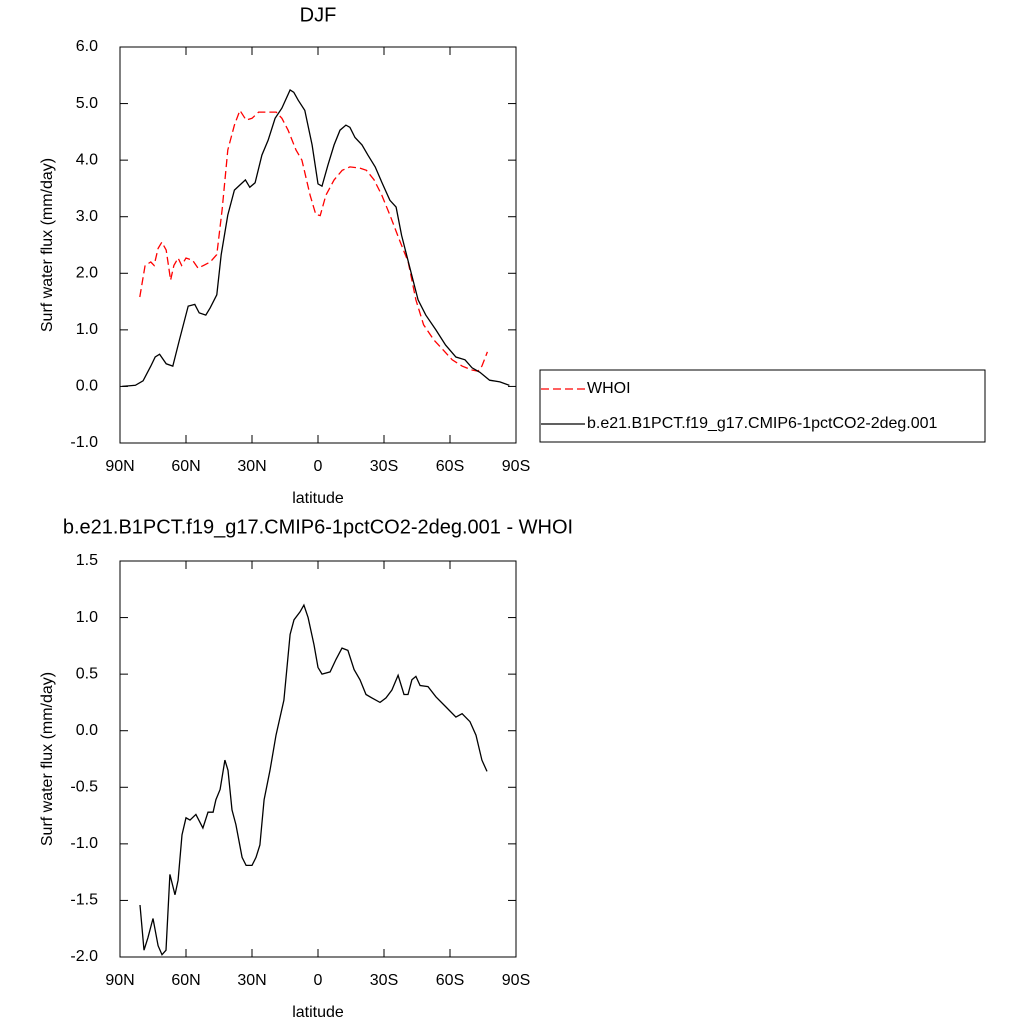  I want to click on y-tick-label: -0.5, so click(84, 787).